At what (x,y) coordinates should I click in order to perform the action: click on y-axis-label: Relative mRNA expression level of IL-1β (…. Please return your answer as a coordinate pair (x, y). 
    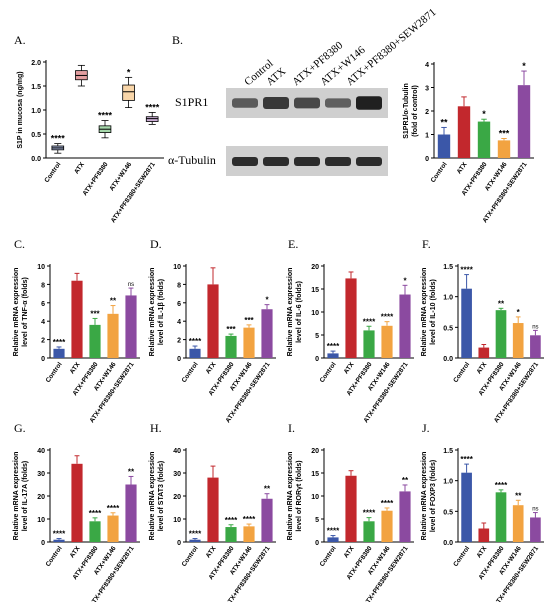
    Looking at the image, I should click on (157, 312).